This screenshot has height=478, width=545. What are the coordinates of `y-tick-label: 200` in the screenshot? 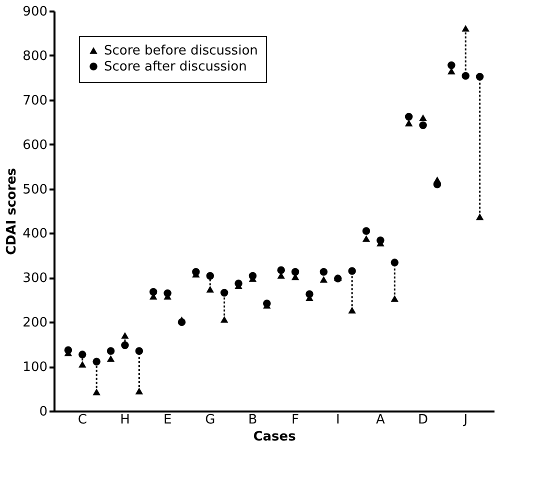 It's located at (35, 323).